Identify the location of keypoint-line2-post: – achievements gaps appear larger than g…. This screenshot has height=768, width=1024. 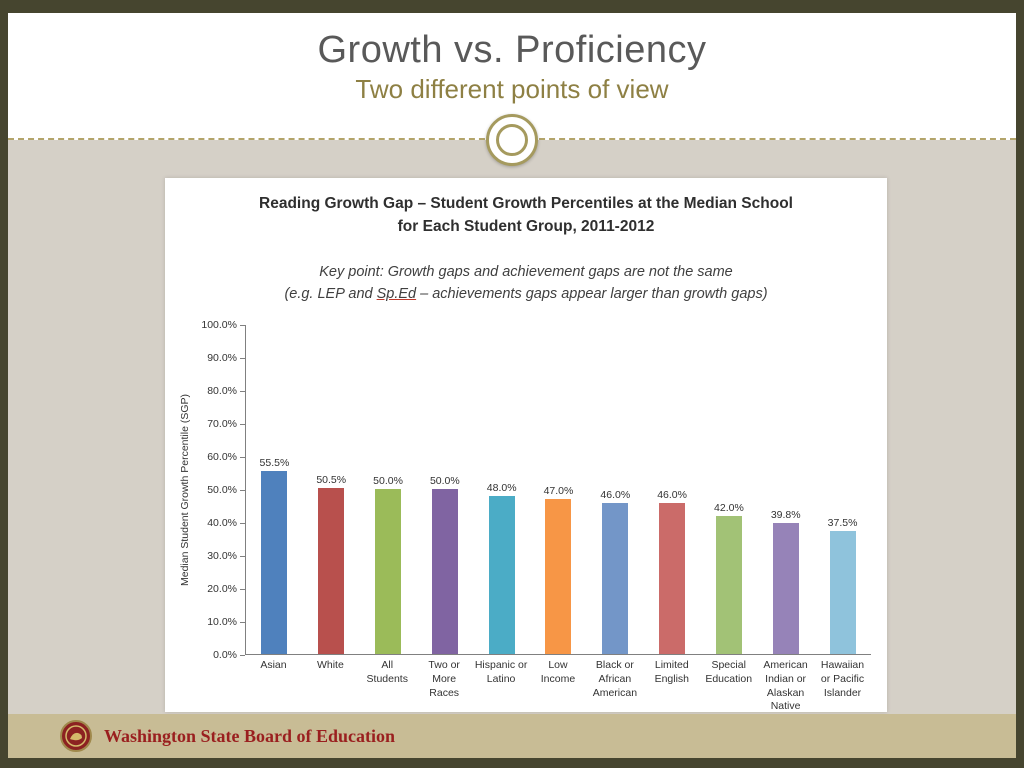
(592, 293).